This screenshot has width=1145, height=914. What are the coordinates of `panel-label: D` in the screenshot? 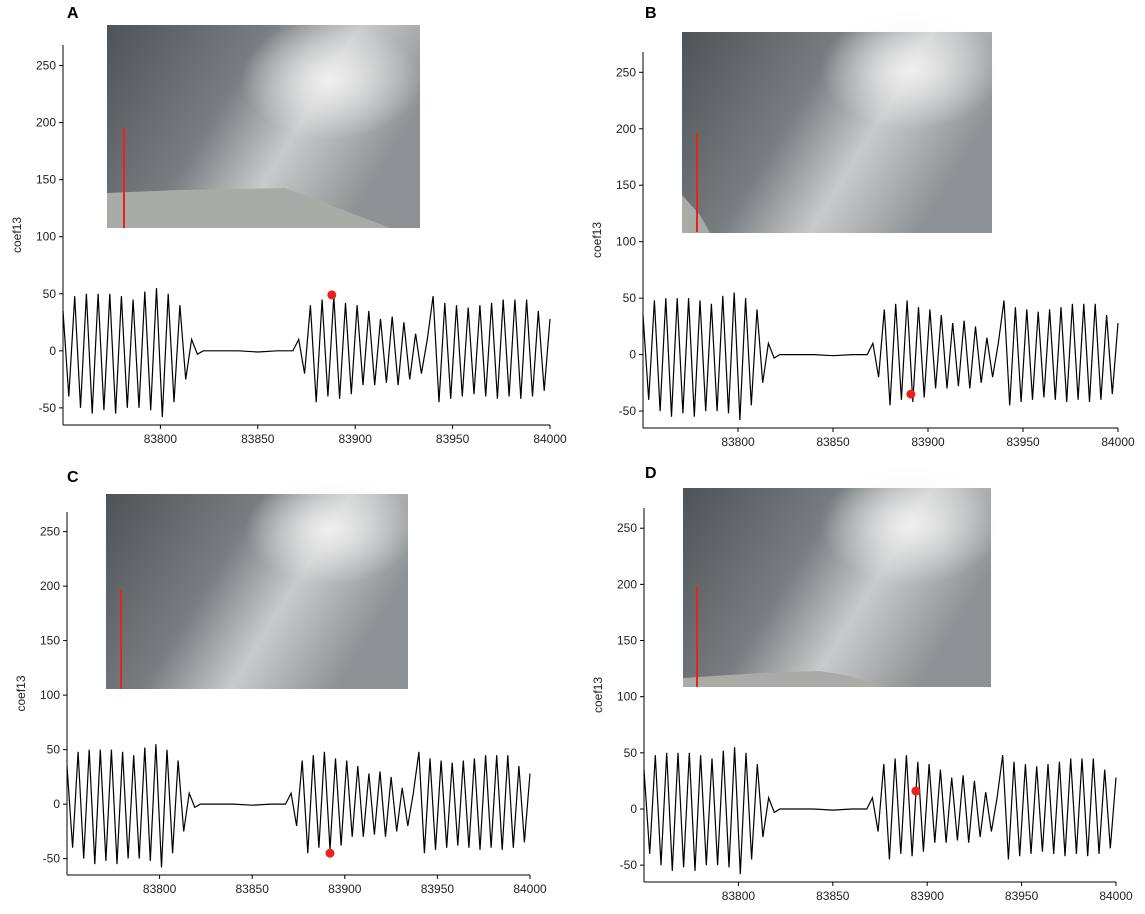 It's located at (651, 473).